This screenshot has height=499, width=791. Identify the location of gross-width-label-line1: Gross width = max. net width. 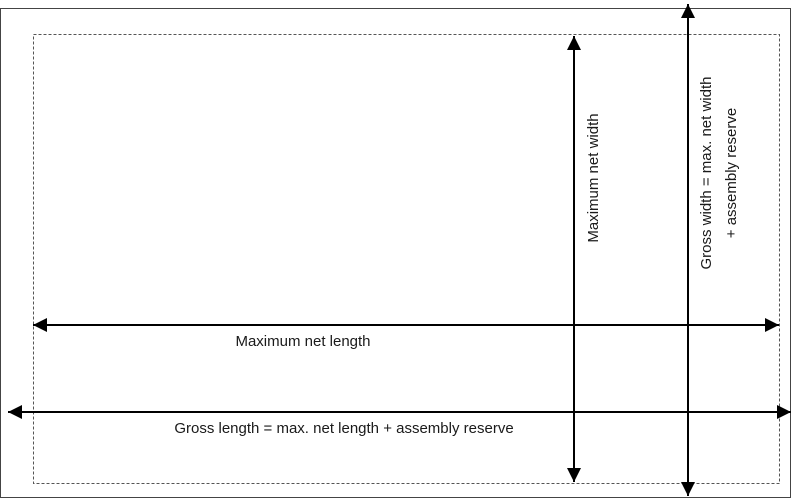
(706, 173).